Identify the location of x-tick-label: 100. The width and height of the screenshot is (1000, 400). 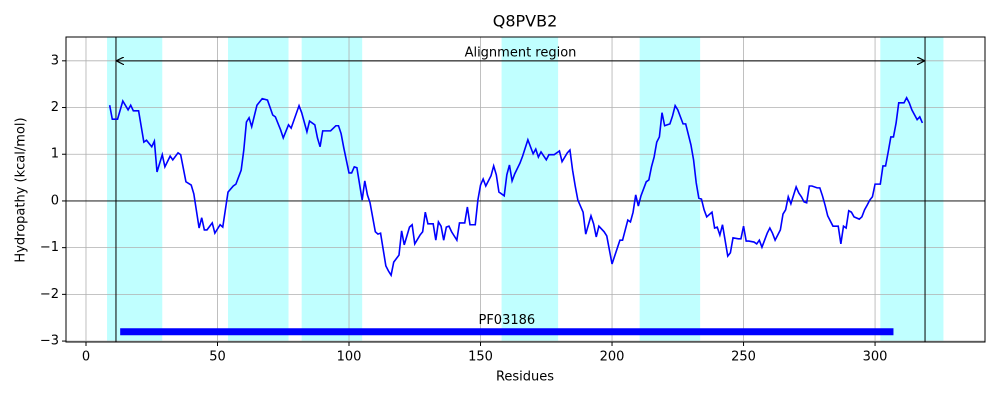
(349, 357).